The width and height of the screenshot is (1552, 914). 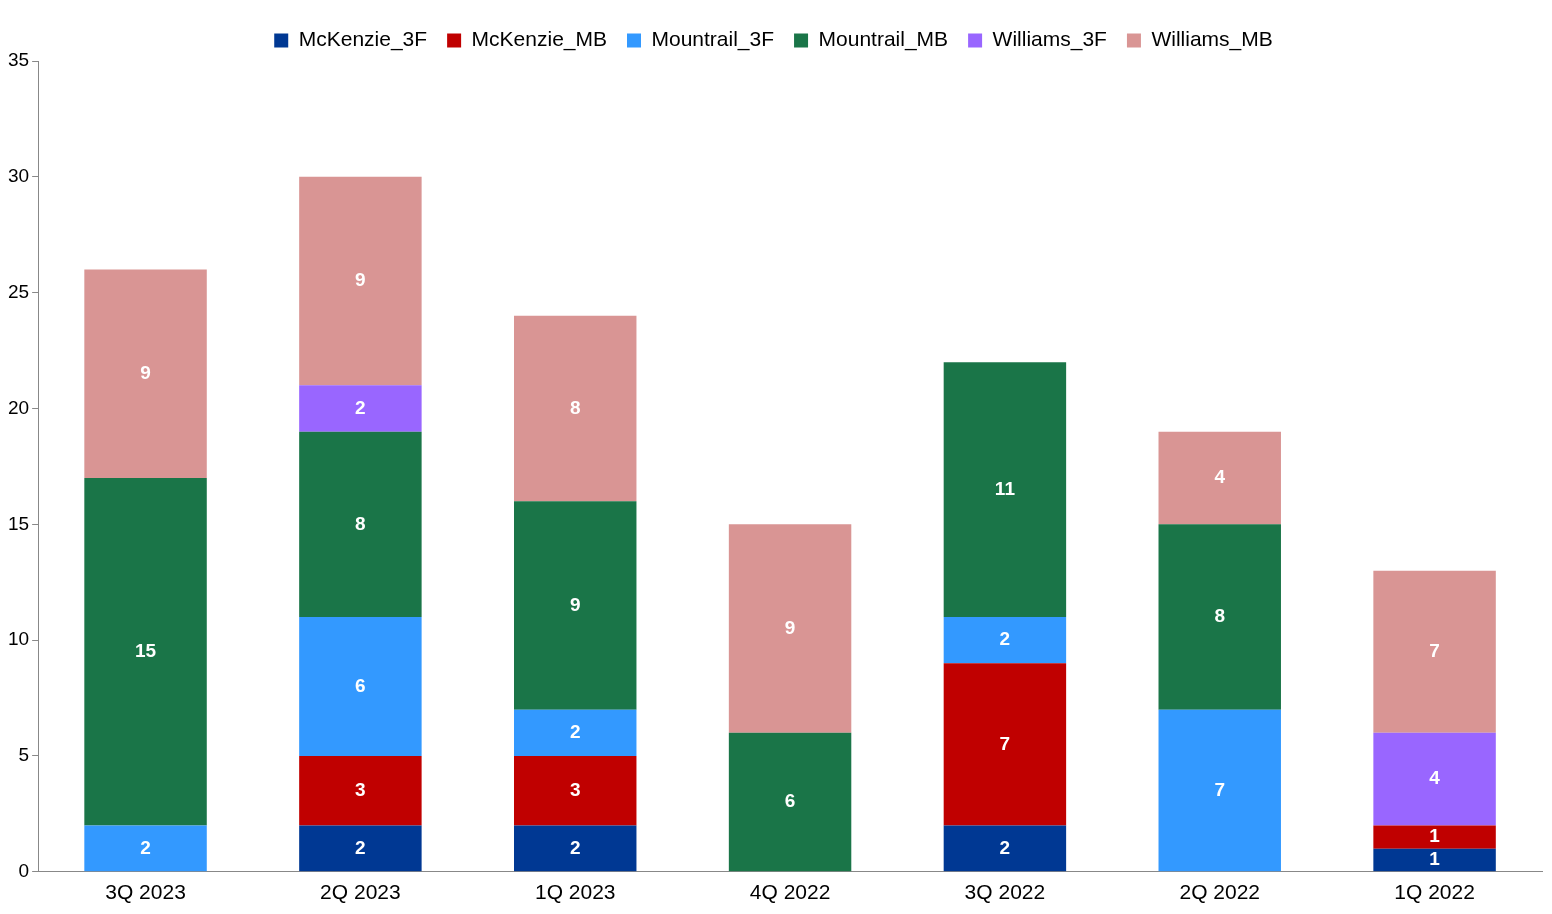 I want to click on y-tick-label: 25, so click(x=18, y=291).